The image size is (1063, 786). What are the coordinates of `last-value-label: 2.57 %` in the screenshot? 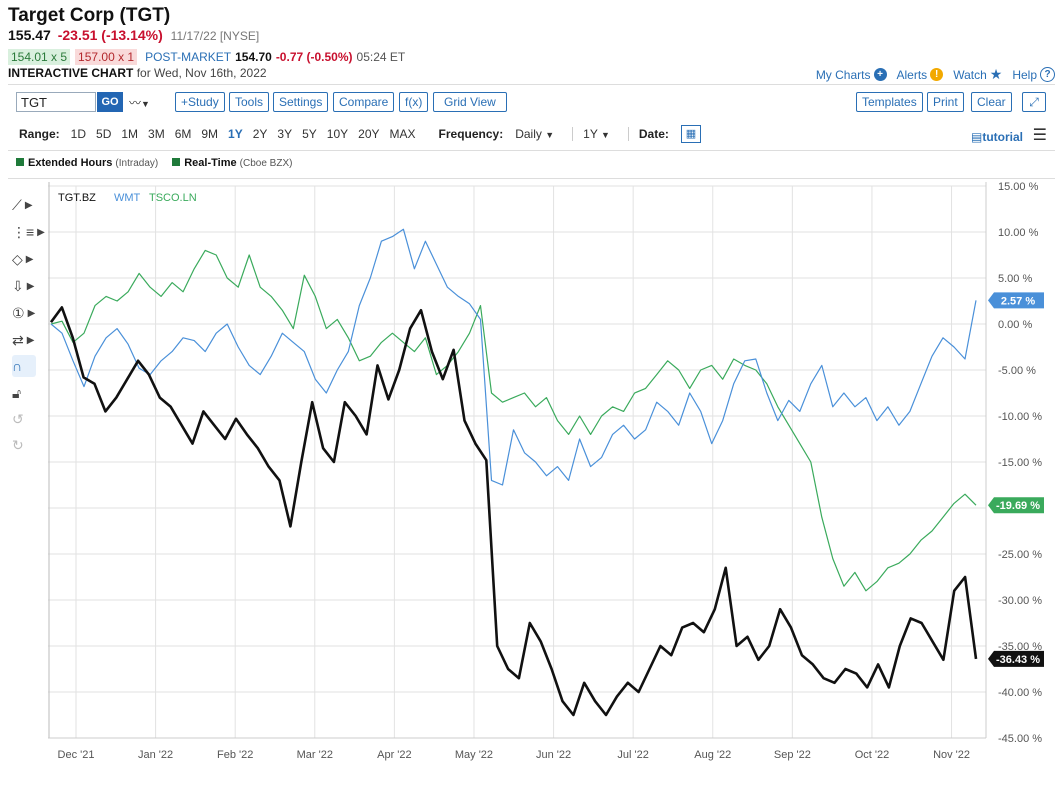 It's located at (1018, 301).